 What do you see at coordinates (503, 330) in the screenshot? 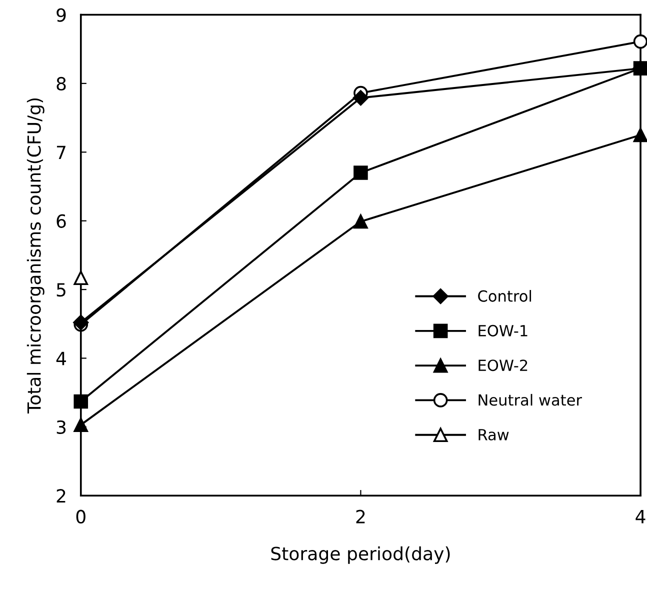
I see `legend-label: EOW-1` at bounding box center [503, 330].